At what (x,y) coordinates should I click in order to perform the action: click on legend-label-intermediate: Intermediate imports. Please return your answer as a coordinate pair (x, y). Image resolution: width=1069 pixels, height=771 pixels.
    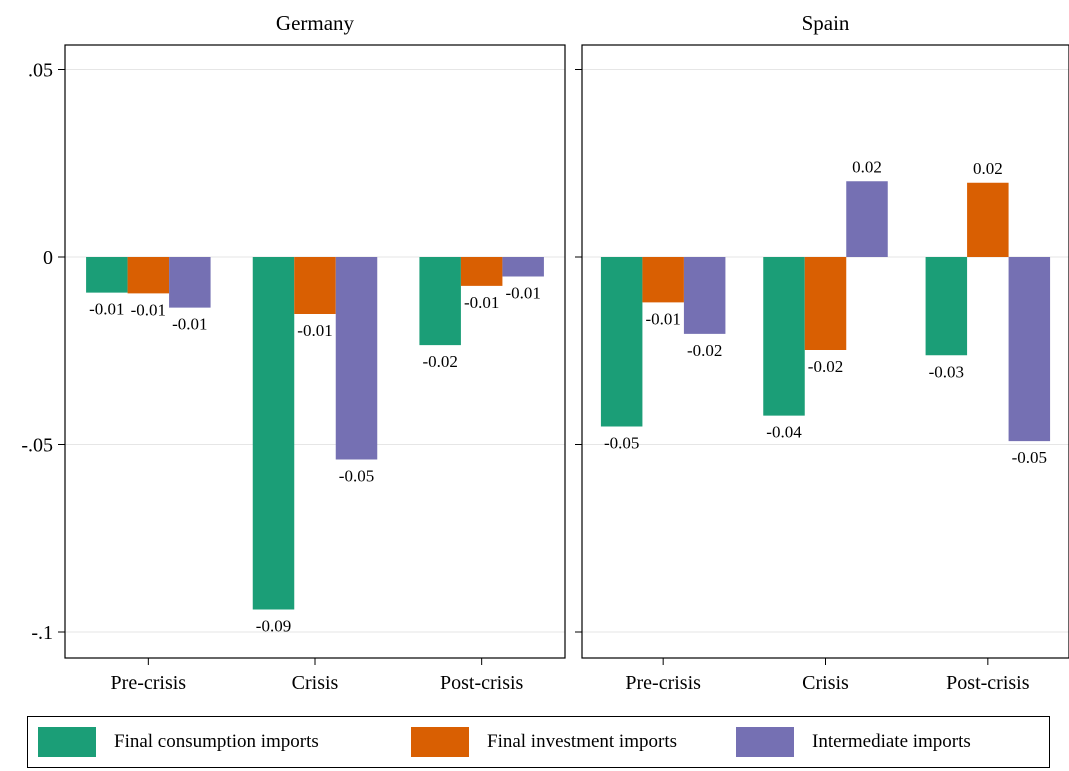
    Looking at the image, I should click on (891, 741).